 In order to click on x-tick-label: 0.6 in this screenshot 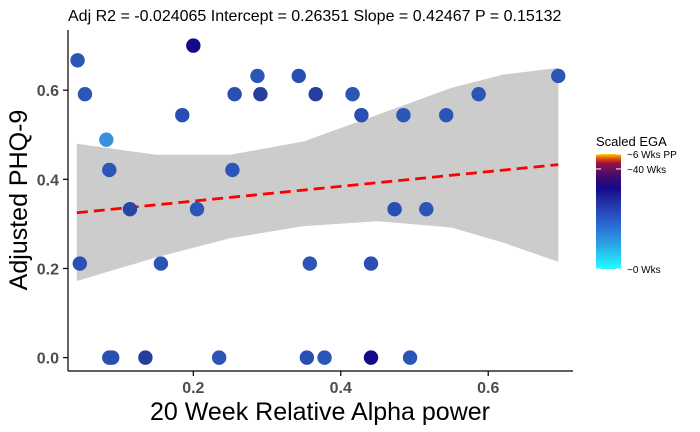, I will do `click(488, 388)`.